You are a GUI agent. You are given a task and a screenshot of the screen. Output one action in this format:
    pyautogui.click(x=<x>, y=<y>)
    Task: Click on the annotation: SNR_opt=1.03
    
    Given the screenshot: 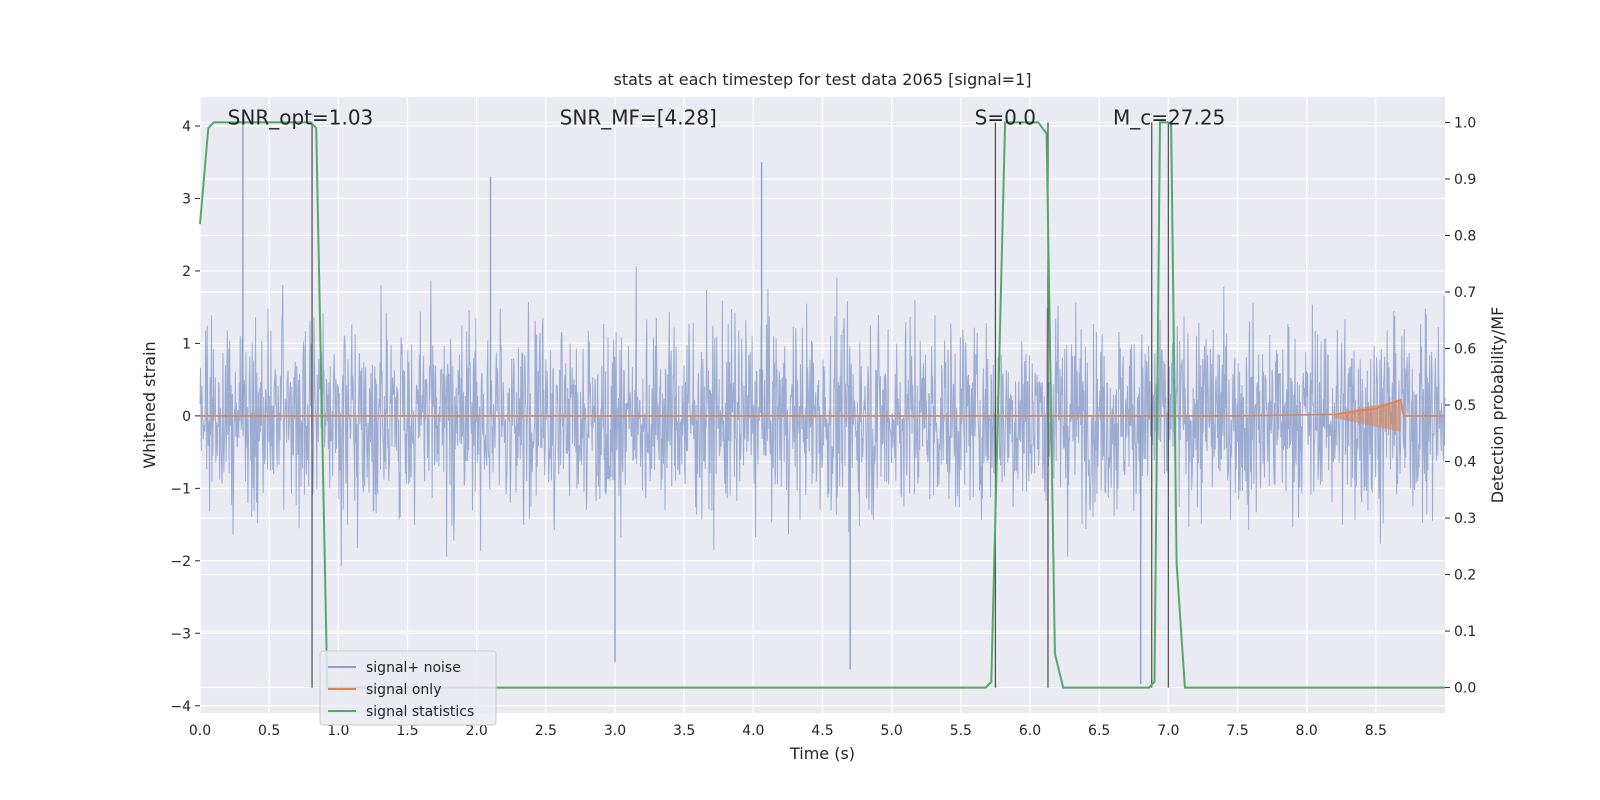 What is the action you would take?
    pyautogui.click(x=301, y=118)
    